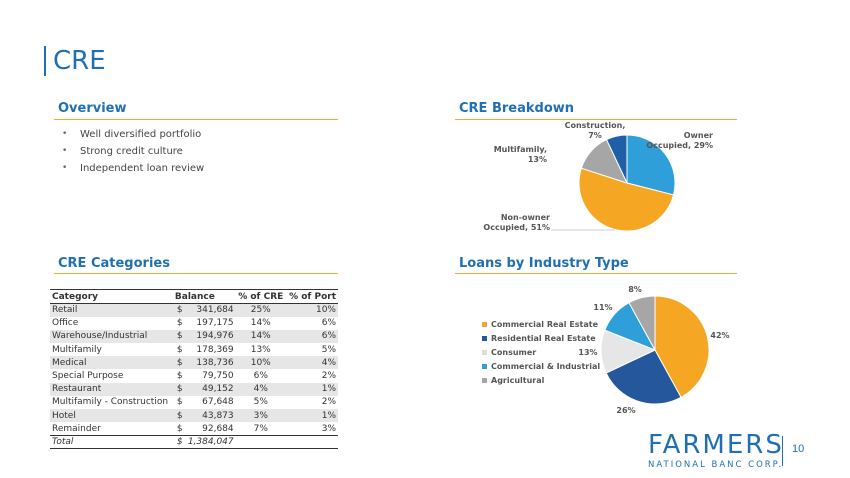  Describe the element at coordinates (625, 410) in the screenshot. I see `pie-value-label: 26%` at that location.